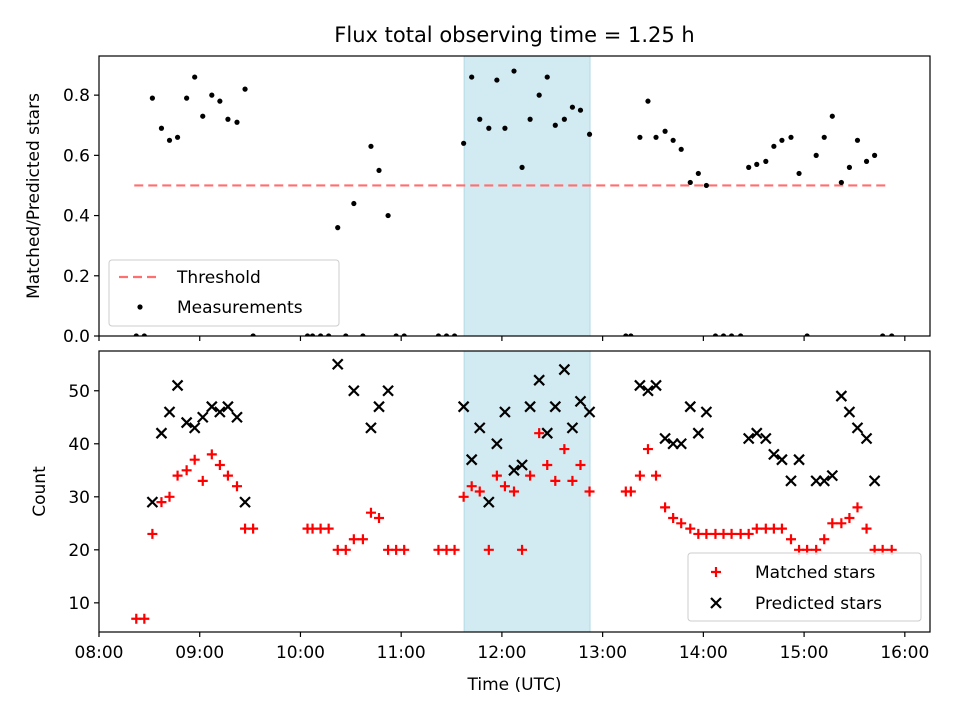 This screenshot has height=724, width=960. What do you see at coordinates (818, 604) in the screenshot?
I see `legend-predicted-label: Predicted stars` at bounding box center [818, 604].